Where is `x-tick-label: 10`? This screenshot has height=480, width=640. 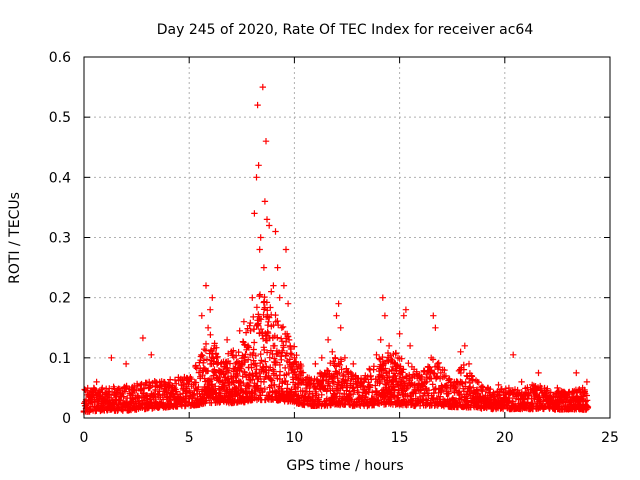
x-tick-label: 10 is located at coordinates (294, 438).